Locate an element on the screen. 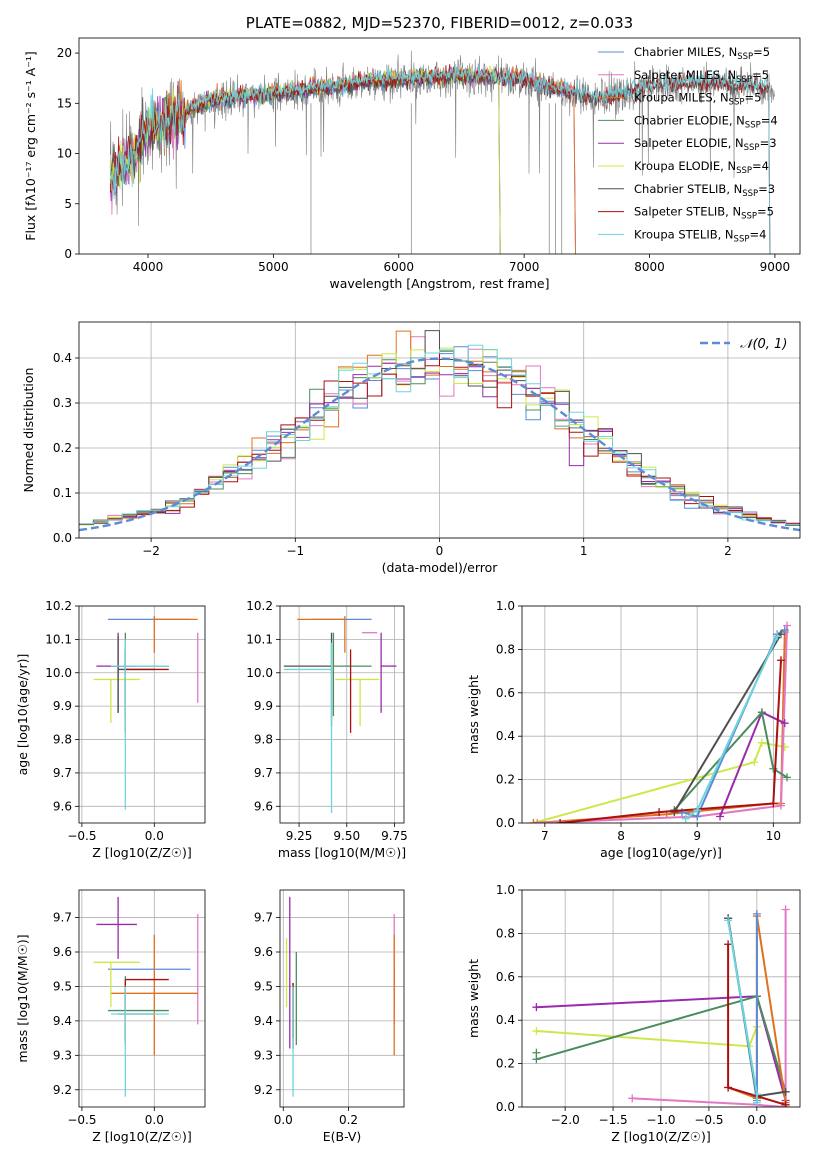  y-tick-label: 20 is located at coordinates (64, 53).